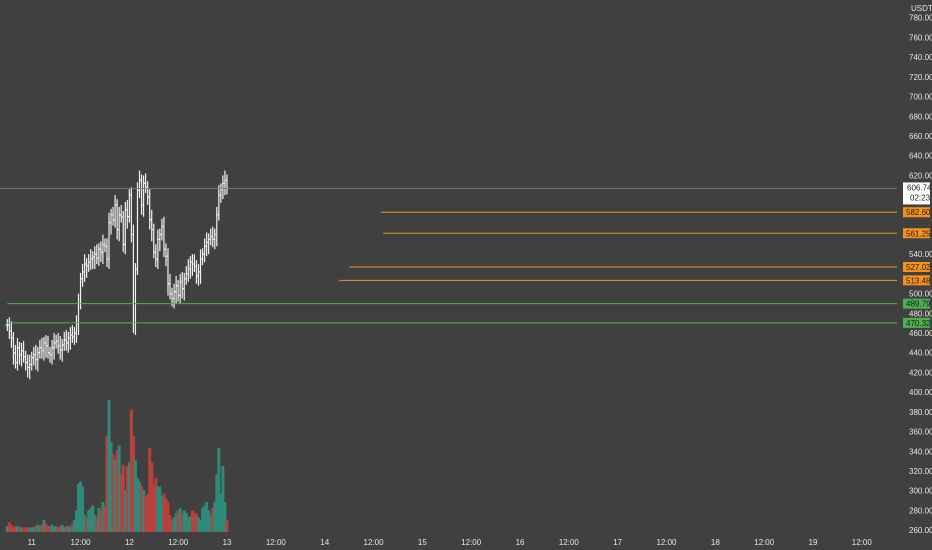 The image size is (932, 550). Describe the element at coordinates (920, 432) in the screenshot. I see `price-tick-label: 360.00` at that location.